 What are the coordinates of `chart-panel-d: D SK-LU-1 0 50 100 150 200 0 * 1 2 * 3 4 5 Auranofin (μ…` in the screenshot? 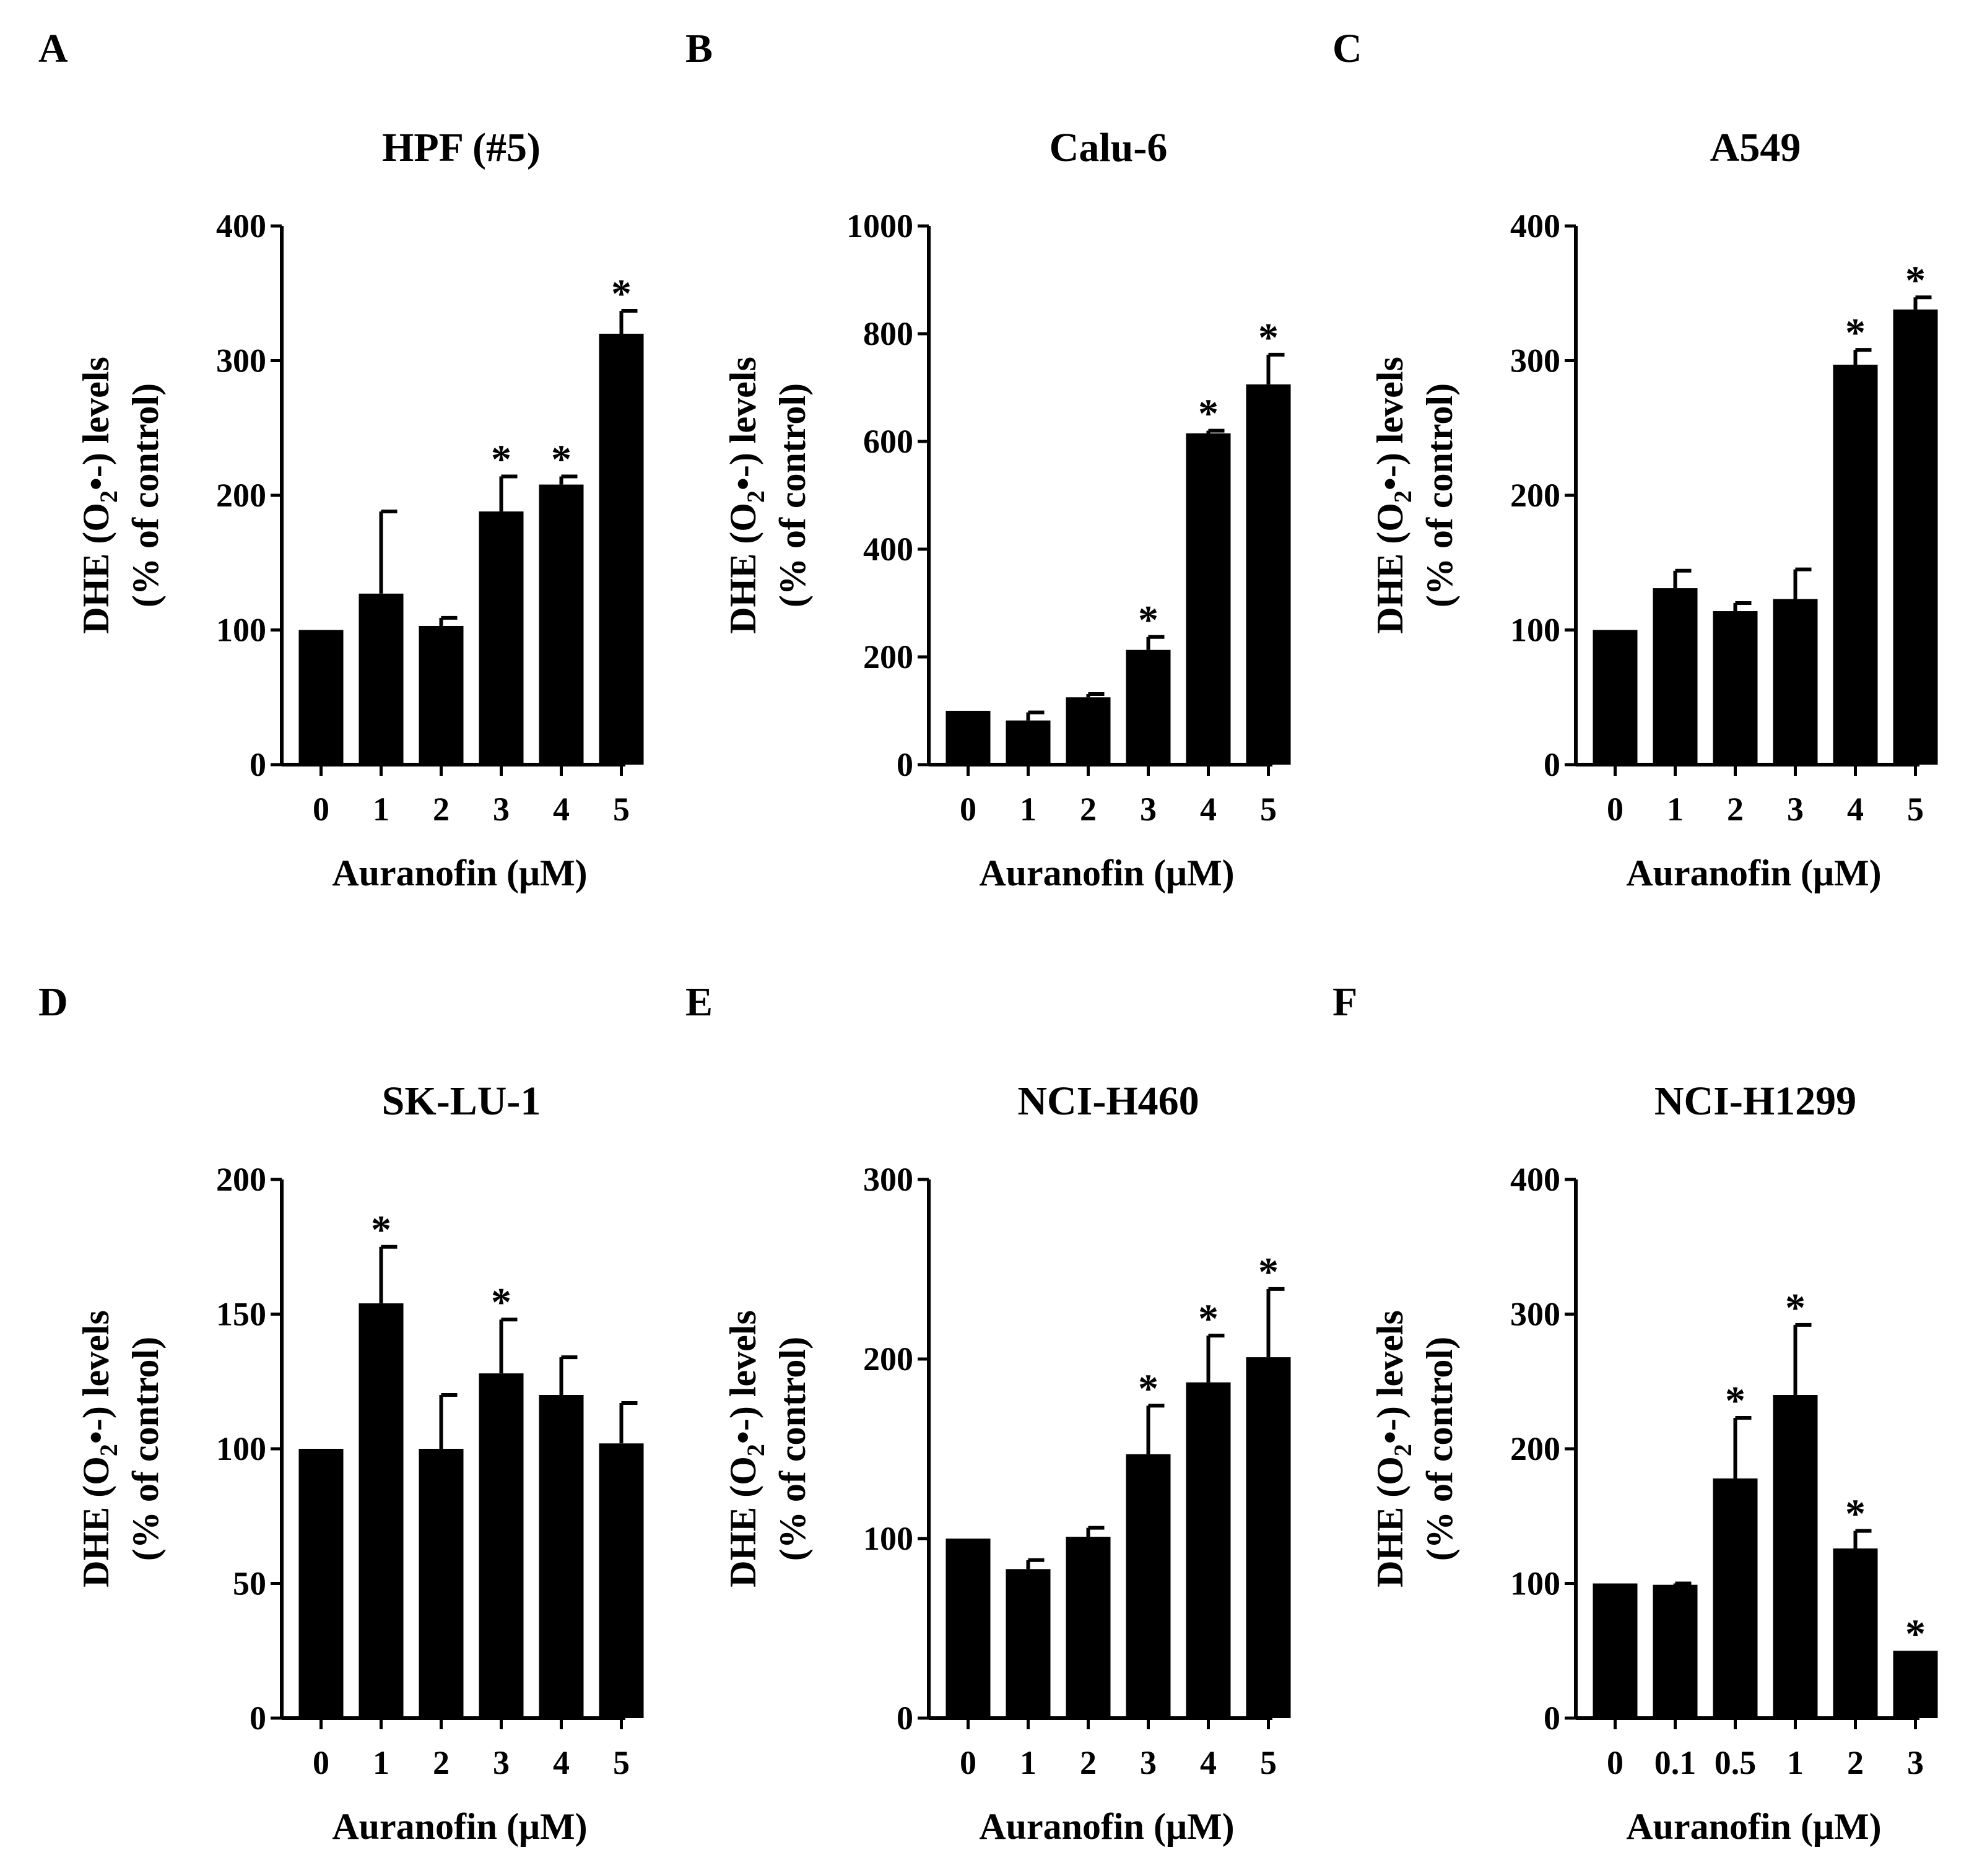 It's located at (341, 1413).